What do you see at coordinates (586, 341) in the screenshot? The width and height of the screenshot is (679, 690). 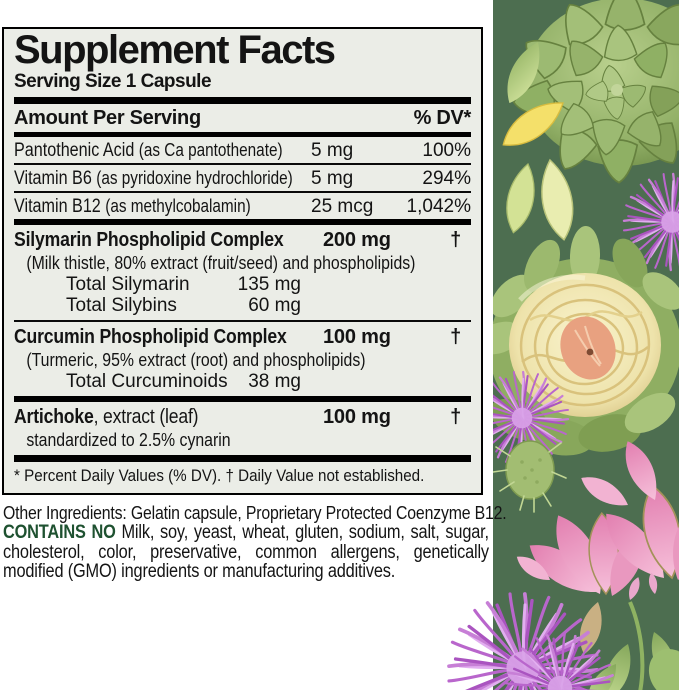 I see `artichoke-half-illustration` at bounding box center [586, 341].